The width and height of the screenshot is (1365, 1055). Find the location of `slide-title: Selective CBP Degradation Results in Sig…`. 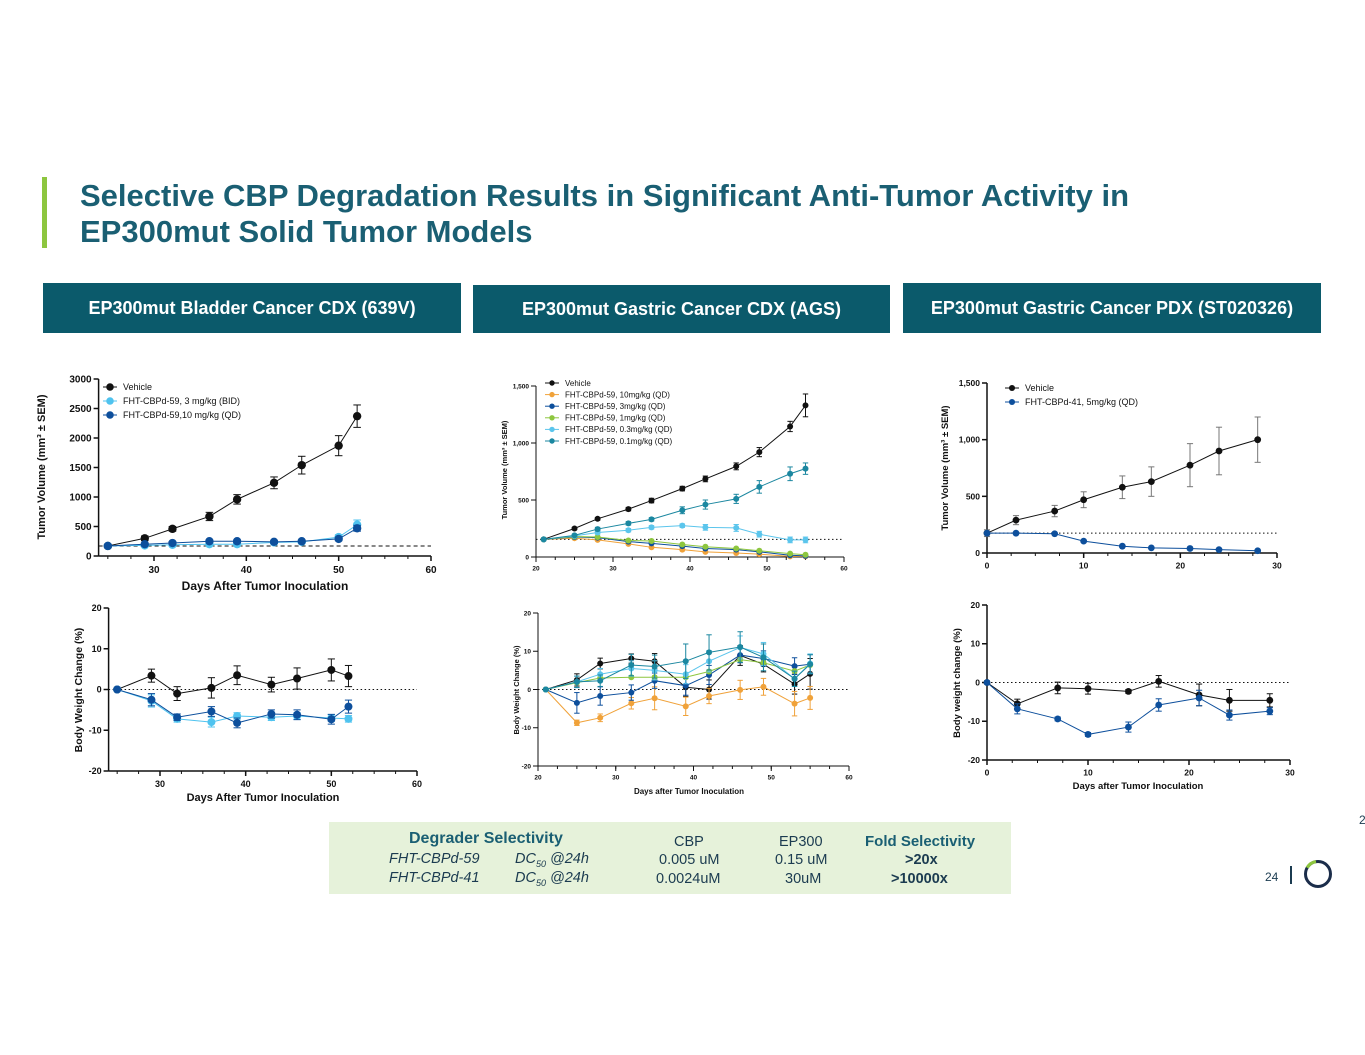

slide-title: Selective CBP Degradation Results in Sig… is located at coordinates (605, 213).